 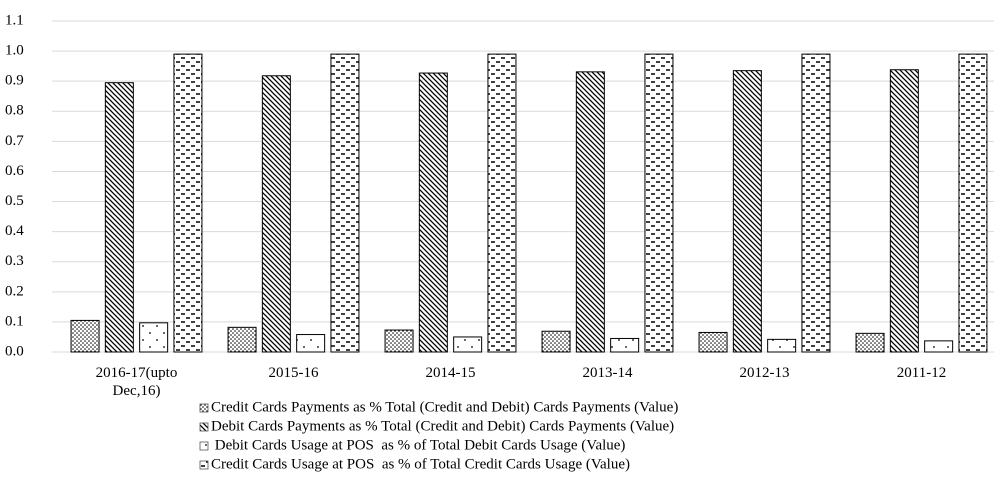 I want to click on y-tick-label: 0.4, so click(x=14, y=231).